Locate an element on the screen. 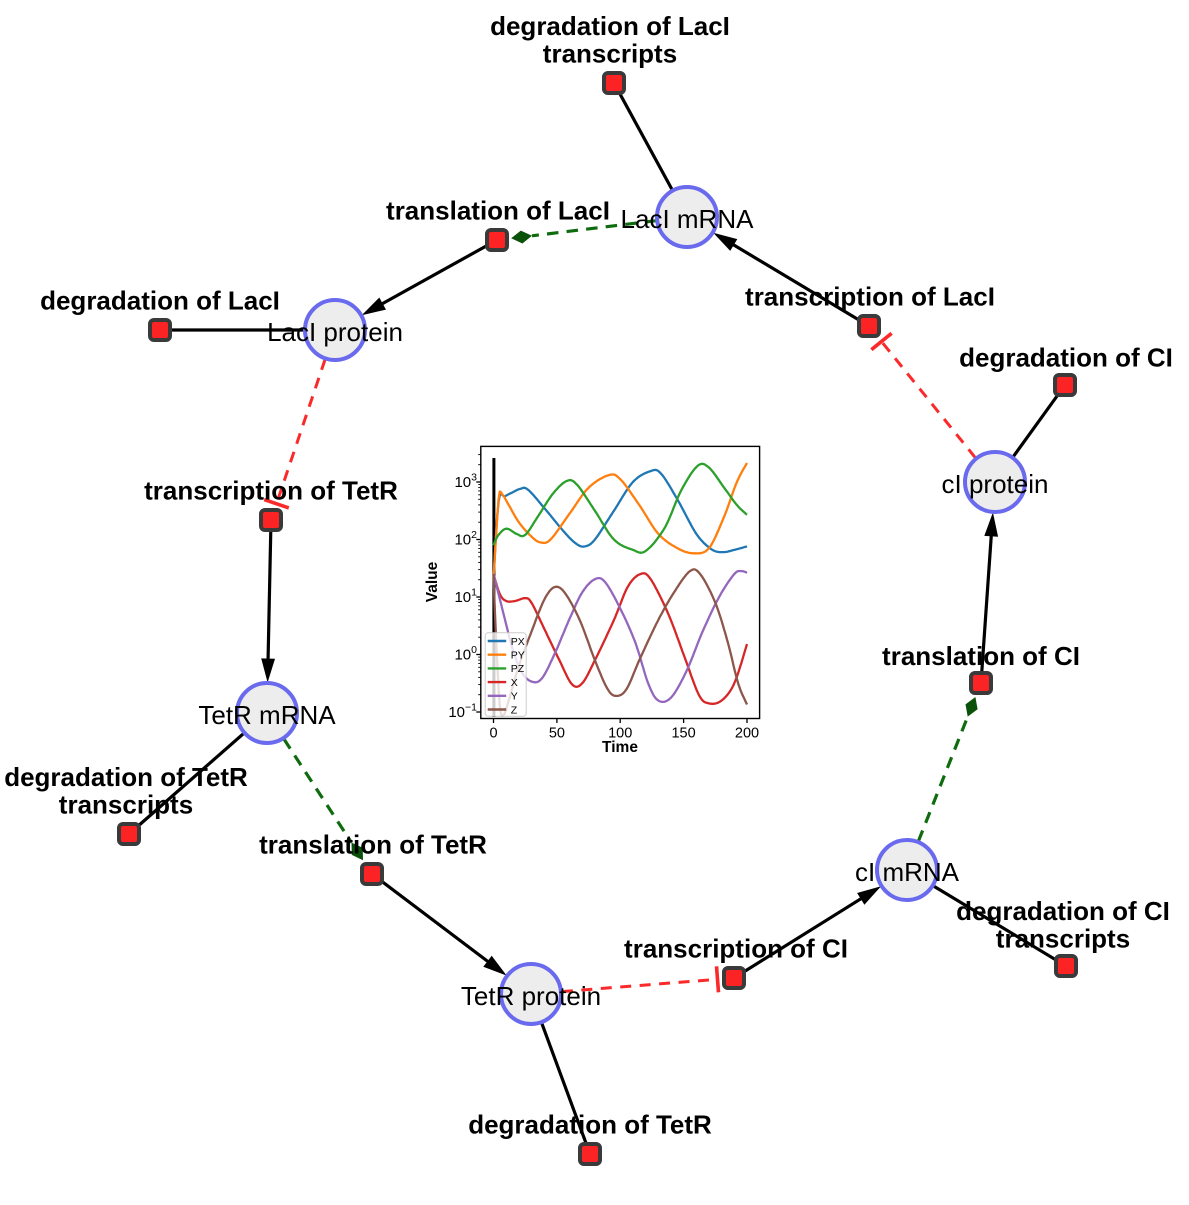  svg-text: cI protein is located at coordinates (995, 484).